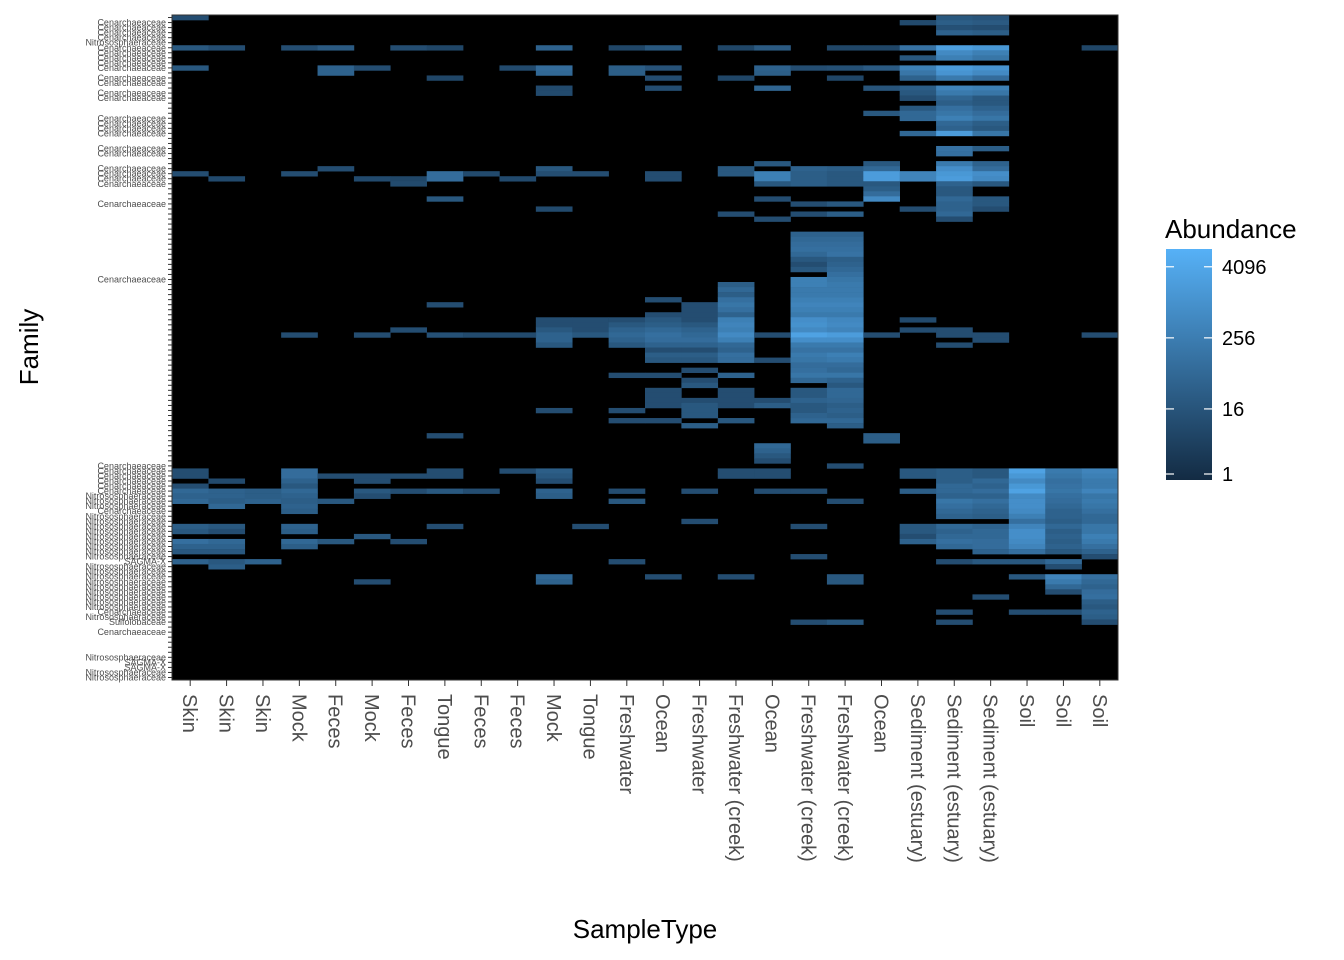 This screenshot has height=960, width=1344. I want to click on legend-tick-label: 1, so click(1227, 475).